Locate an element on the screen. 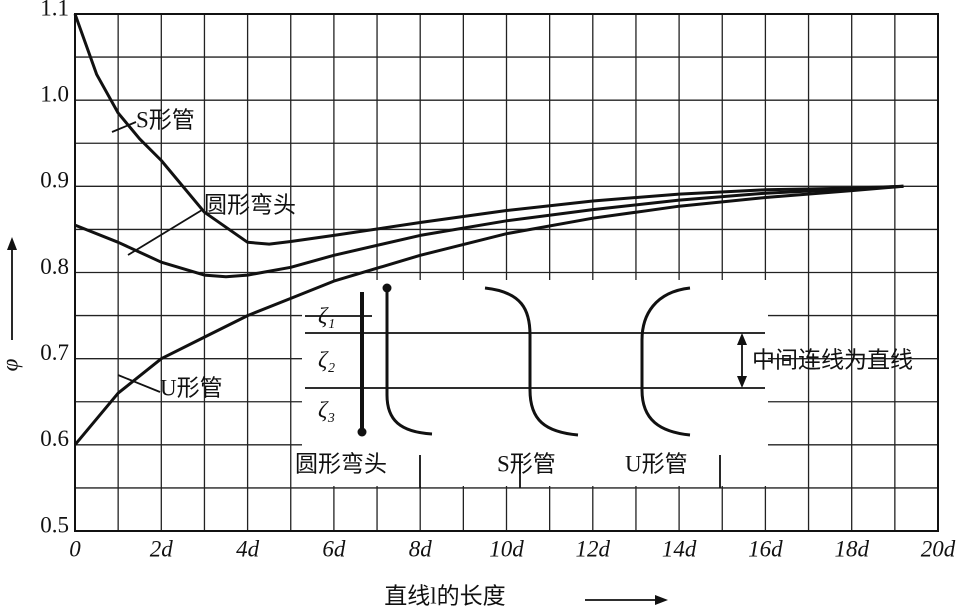 This screenshot has height=613, width=966. x-tick-label: 20d is located at coordinates (938, 548).